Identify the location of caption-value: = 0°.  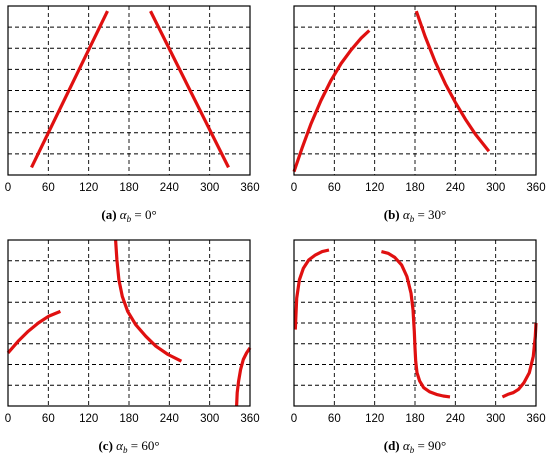
(144, 214).